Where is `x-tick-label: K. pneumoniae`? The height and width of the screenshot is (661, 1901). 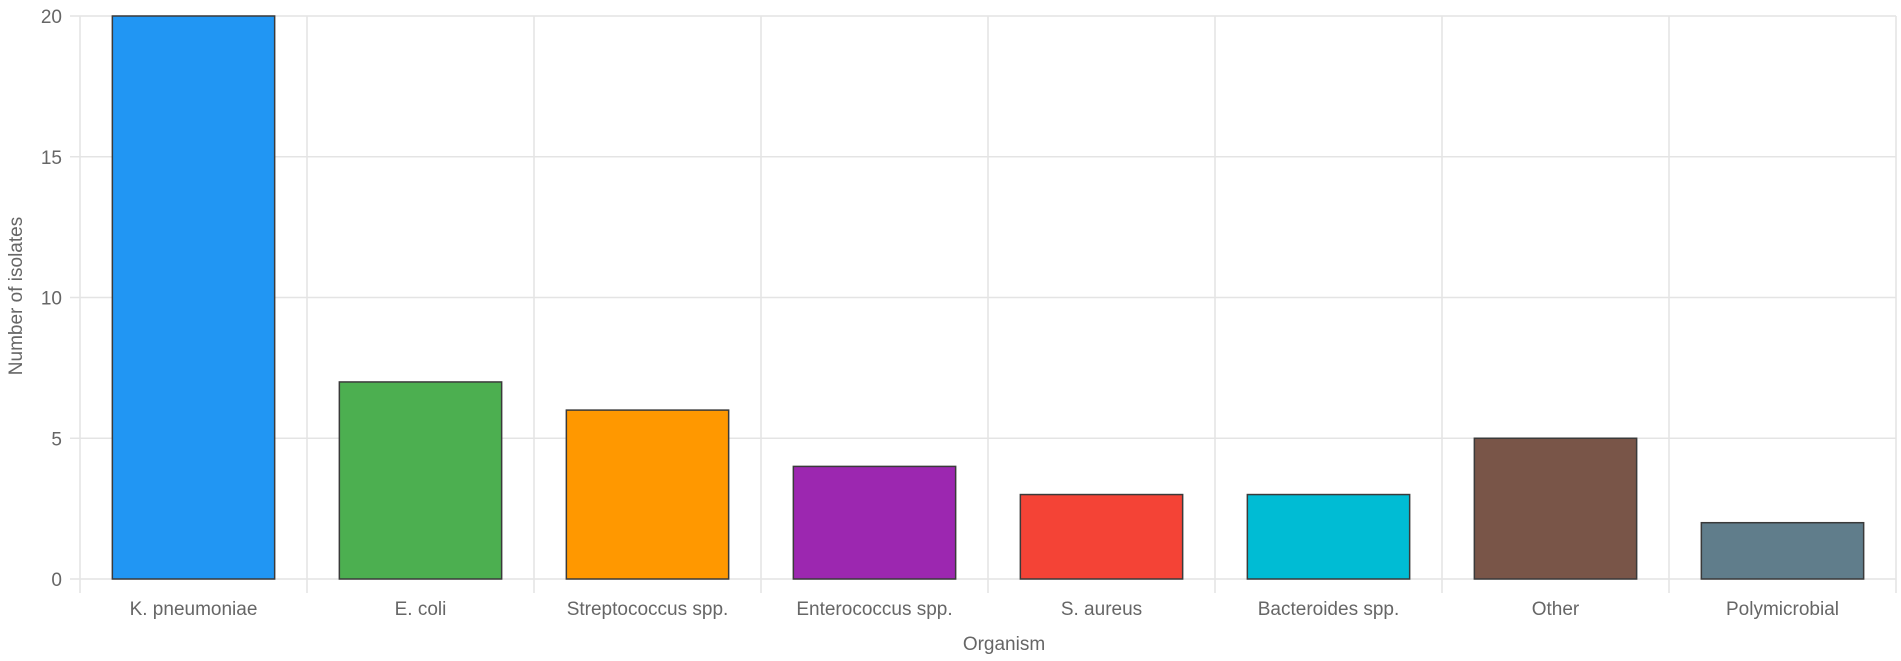
x-tick-label: K. pneumoniae is located at coordinates (194, 609).